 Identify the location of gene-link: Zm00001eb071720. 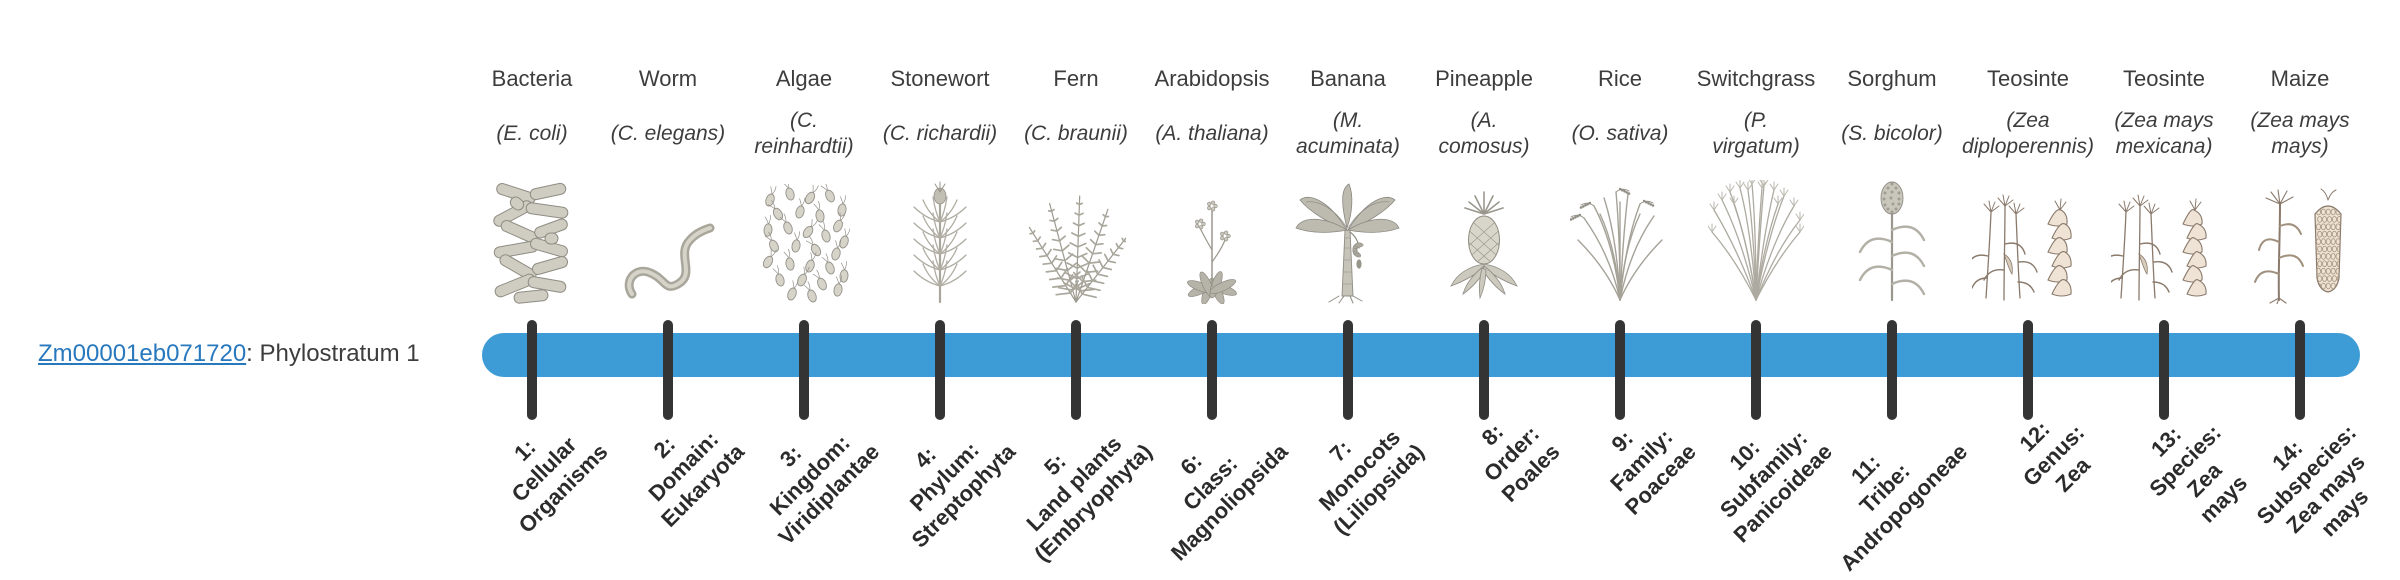
(142, 353).